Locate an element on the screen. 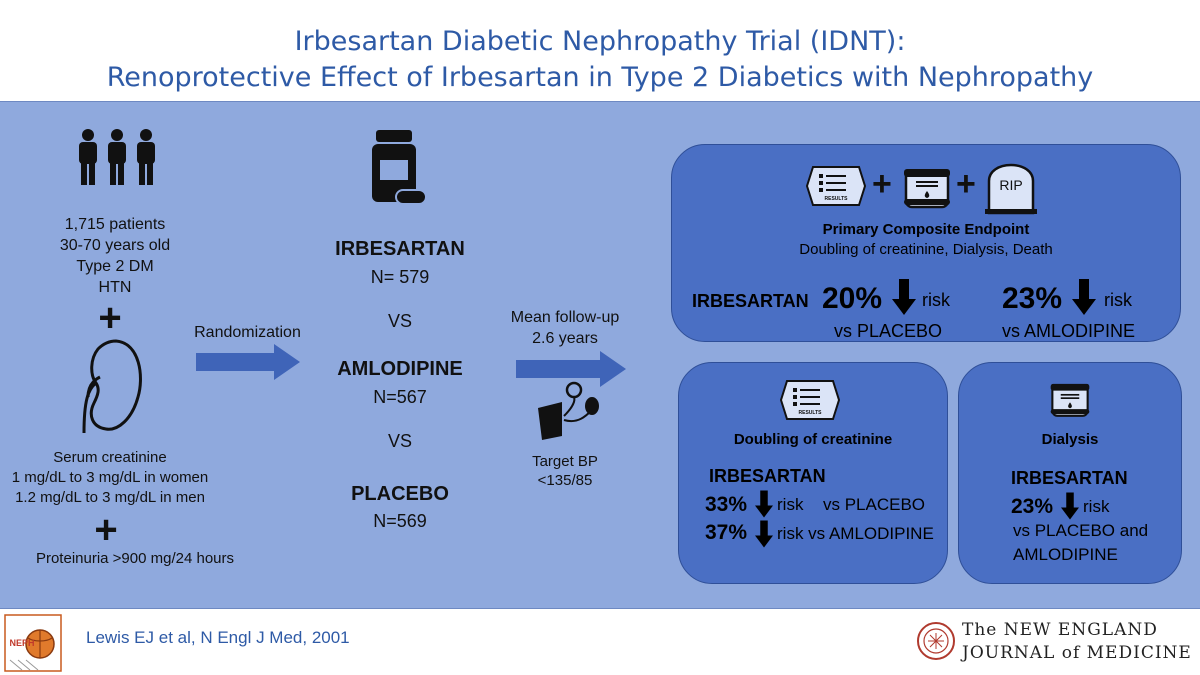  primary-endpoint-title: Primary Composite Endpoint is located at coordinates (926, 229).